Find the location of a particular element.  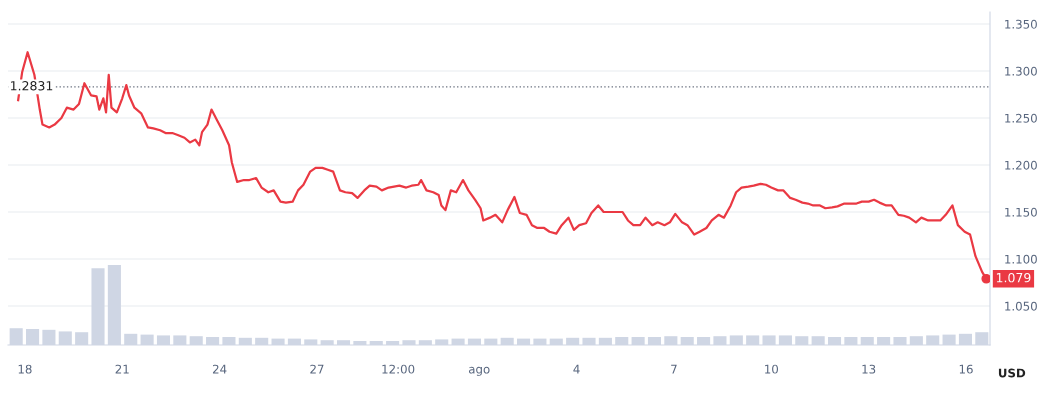

y-tick-label: 1.350 is located at coordinates (1021, 24).